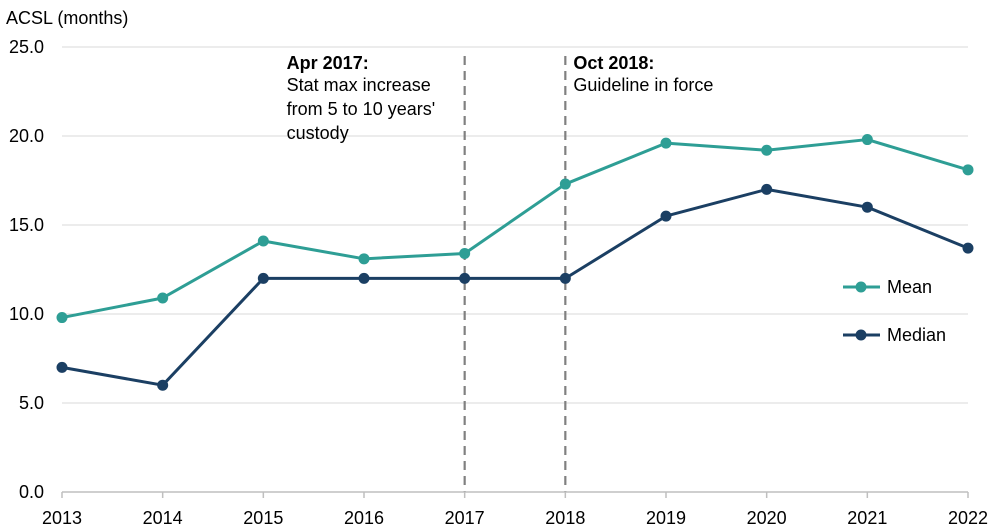 Image resolution: width=1004 pixels, height=531 pixels. What do you see at coordinates (62, 518) in the screenshot?
I see `x-tick-label: 2013` at bounding box center [62, 518].